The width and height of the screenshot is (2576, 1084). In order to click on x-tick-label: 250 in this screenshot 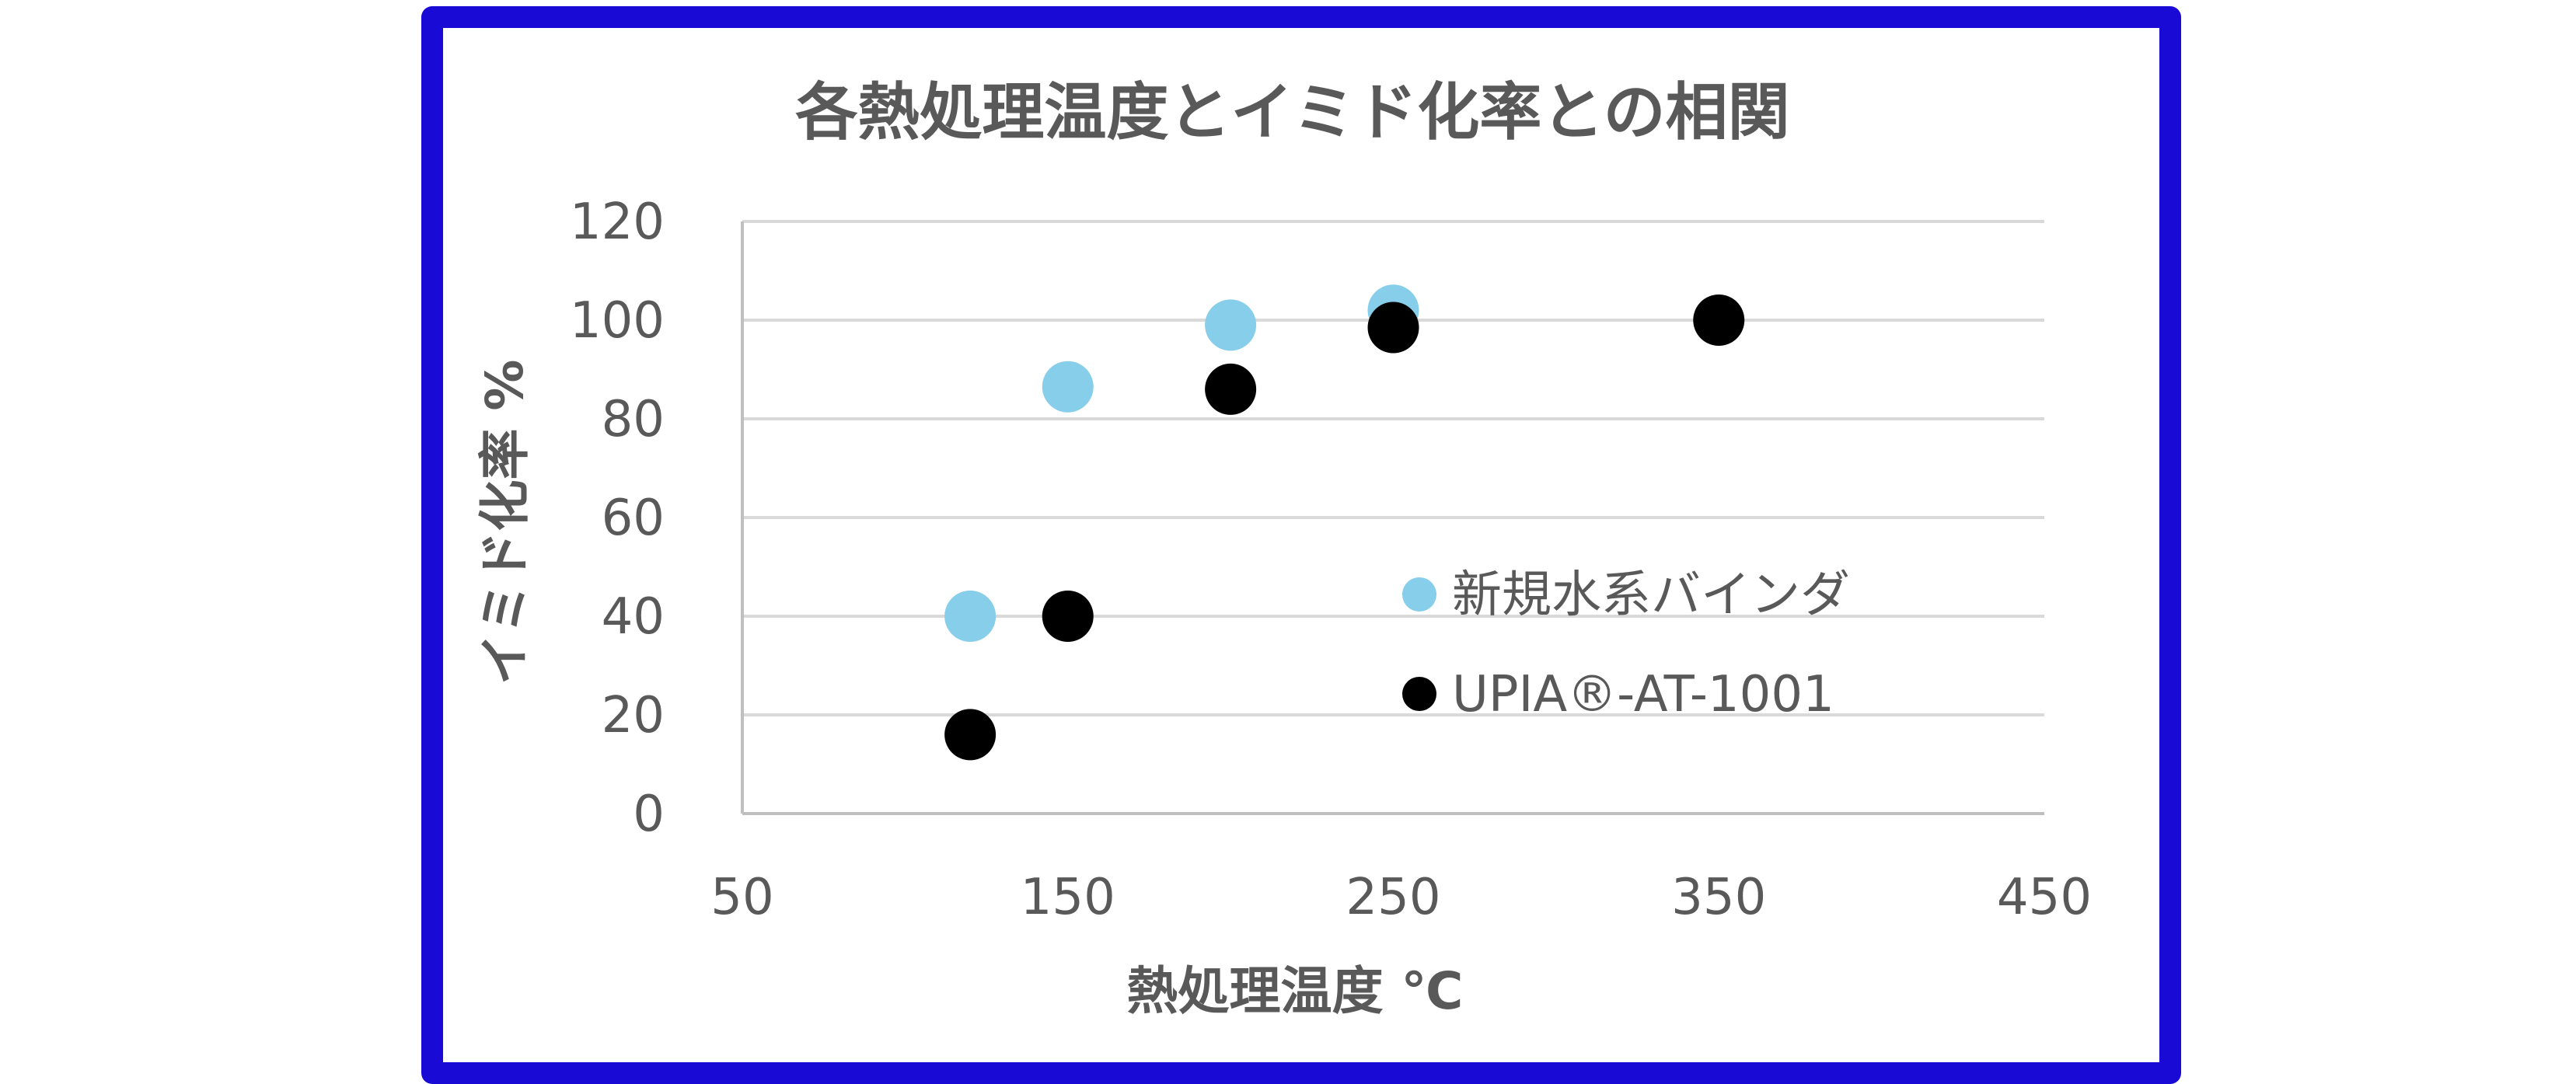, I will do `click(1393, 897)`.